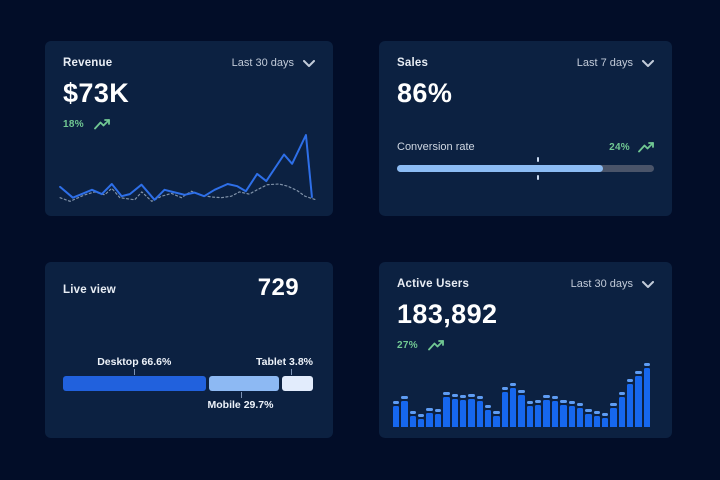 This screenshot has width=720, height=480. Describe the element at coordinates (297, 383) in the screenshot. I see `segment-tablet` at that location.